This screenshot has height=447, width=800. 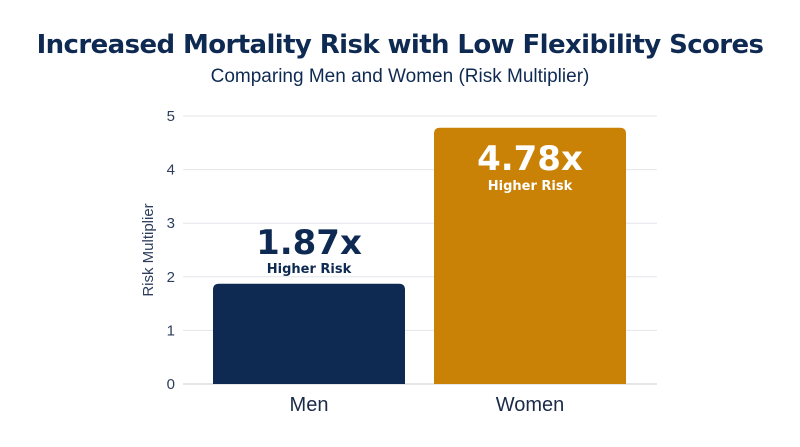 I want to click on data-label: 4.78x, so click(x=530, y=159).